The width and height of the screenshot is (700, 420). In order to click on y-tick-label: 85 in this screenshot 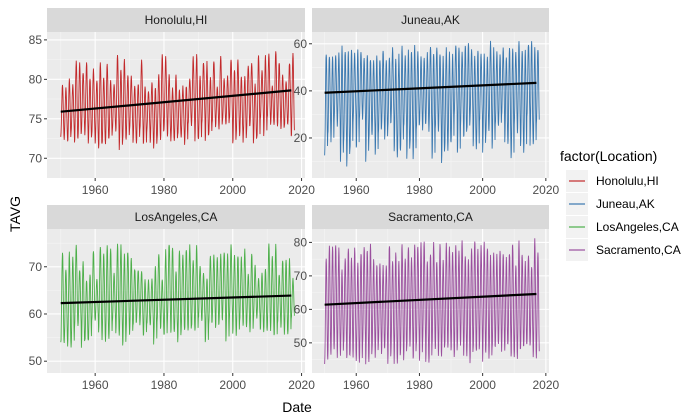, I will do `click(36, 40)`.